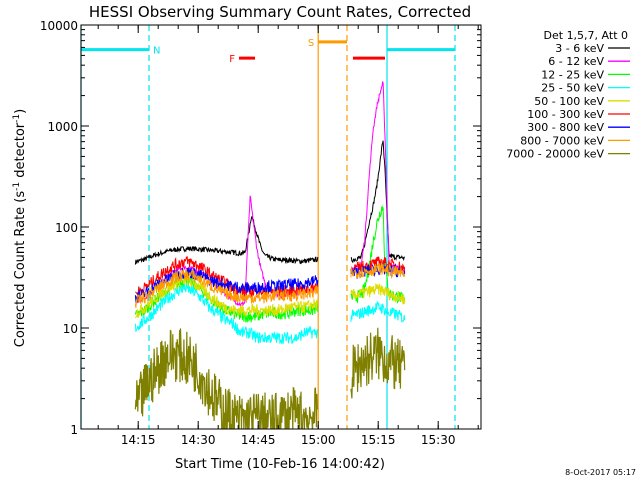  I want to click on x-tick-label-1: 14:30, so click(198, 440).